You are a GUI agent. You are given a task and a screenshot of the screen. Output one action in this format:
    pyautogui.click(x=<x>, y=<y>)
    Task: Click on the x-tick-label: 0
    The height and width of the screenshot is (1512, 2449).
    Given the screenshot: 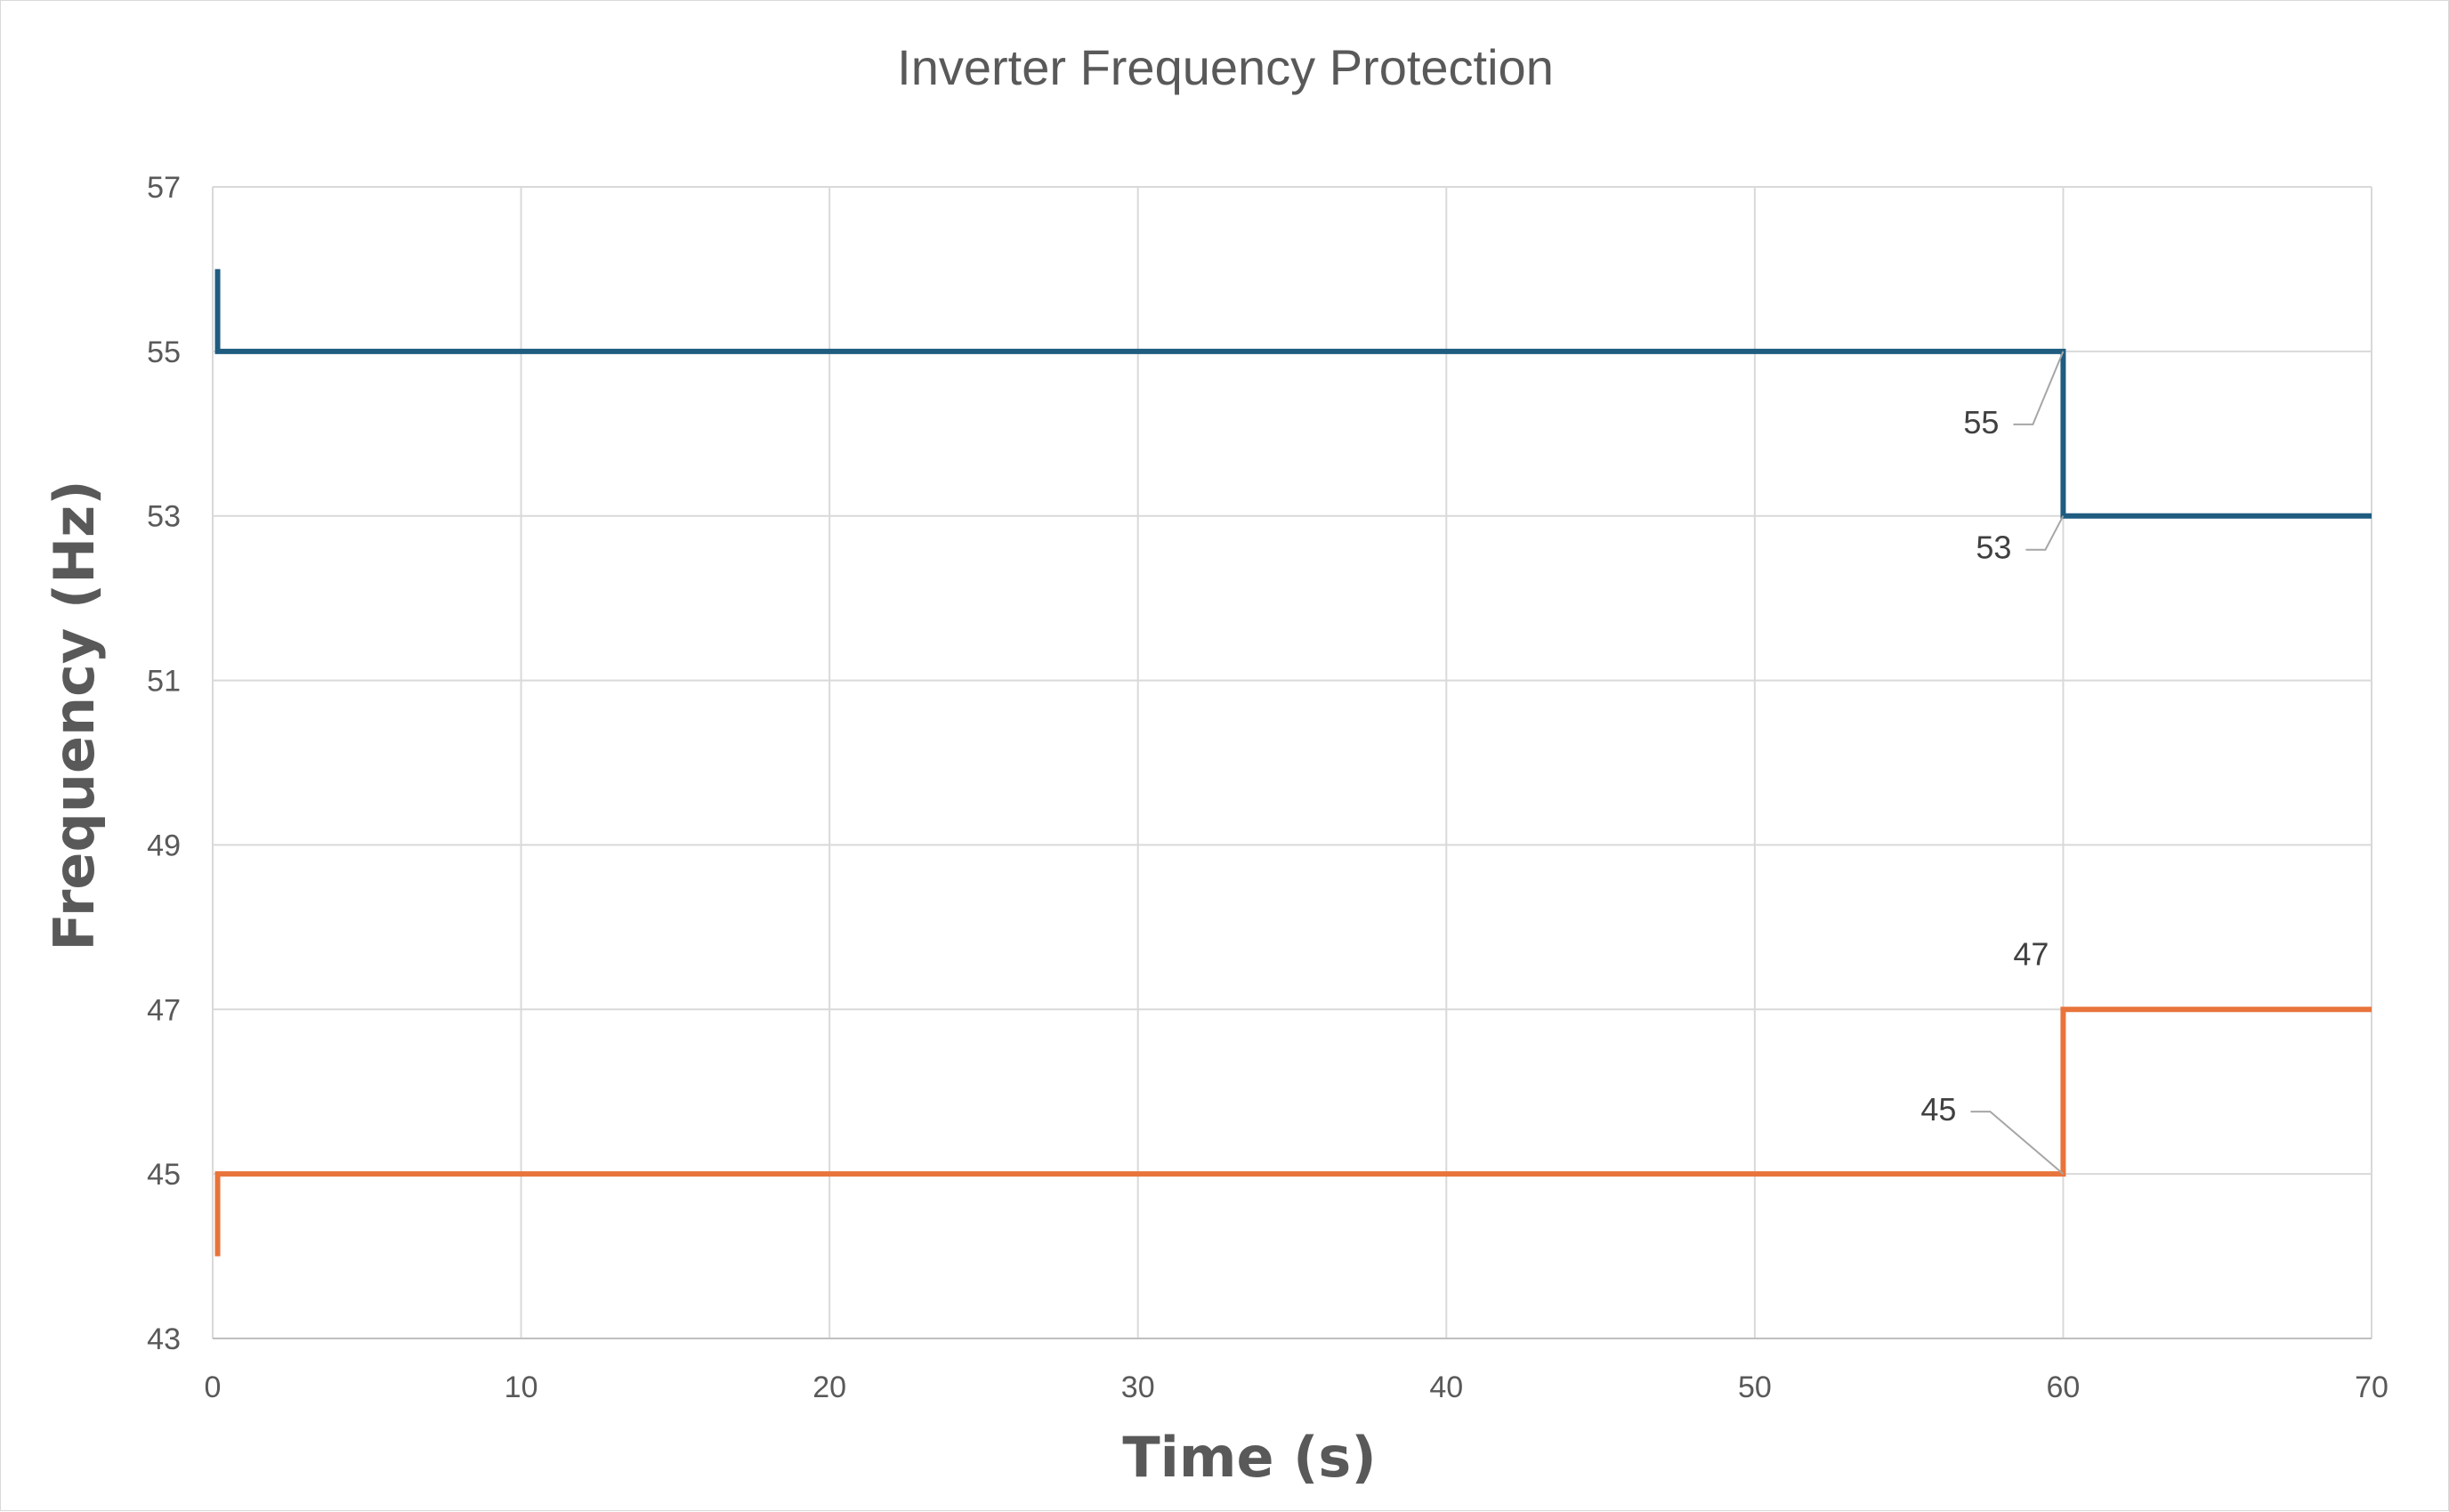 What is the action you would take?
    pyautogui.click(x=213, y=1387)
    